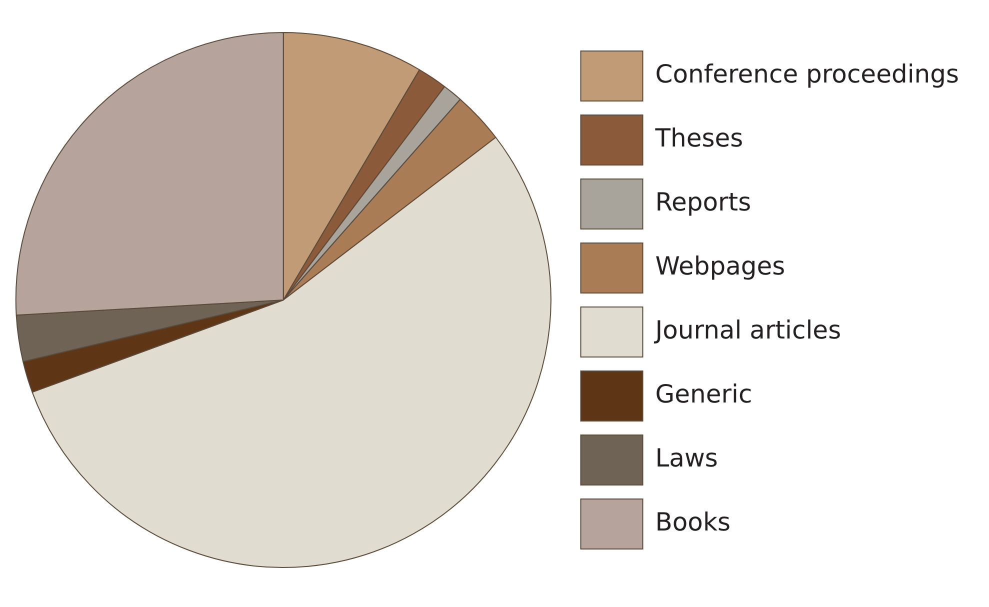 This screenshot has width=989, height=607. I want to click on legend-label: Laws, so click(686, 458).